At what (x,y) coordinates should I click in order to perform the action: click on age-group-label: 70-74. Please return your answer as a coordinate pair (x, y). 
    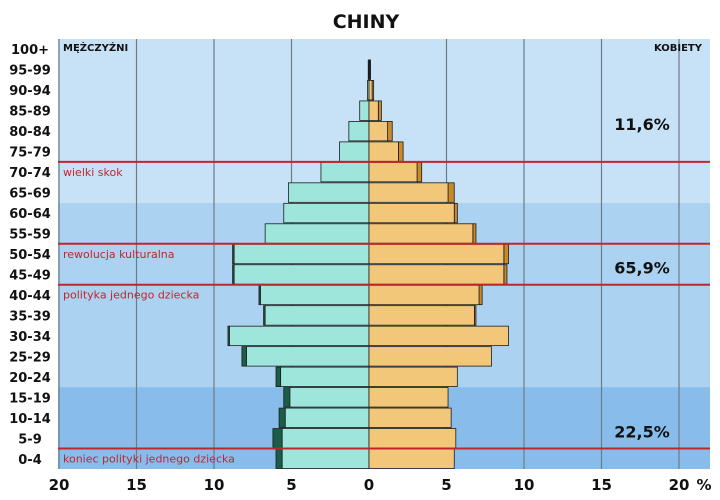
    Looking at the image, I should click on (30, 173).